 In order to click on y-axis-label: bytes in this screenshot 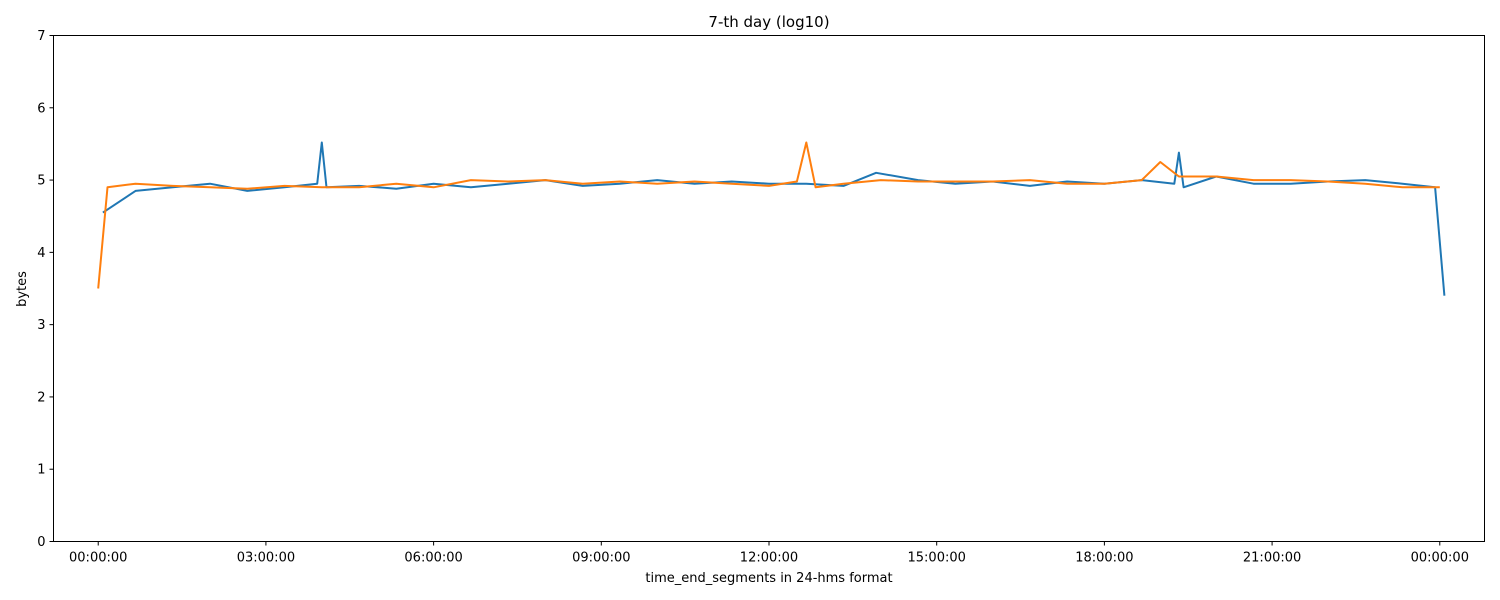, I will do `click(22, 289)`.